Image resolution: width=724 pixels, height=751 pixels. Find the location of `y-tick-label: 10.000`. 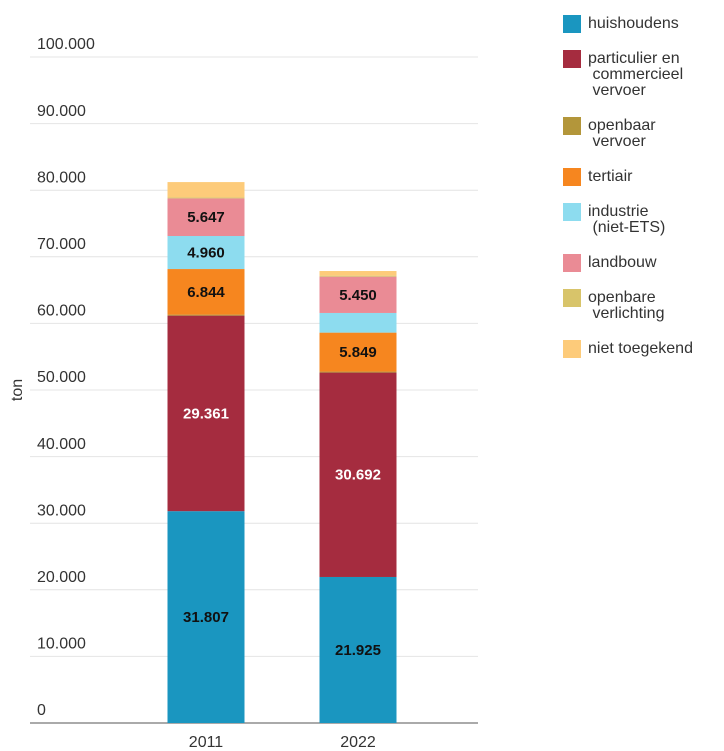

y-tick-label: 10.000 is located at coordinates (61, 644).